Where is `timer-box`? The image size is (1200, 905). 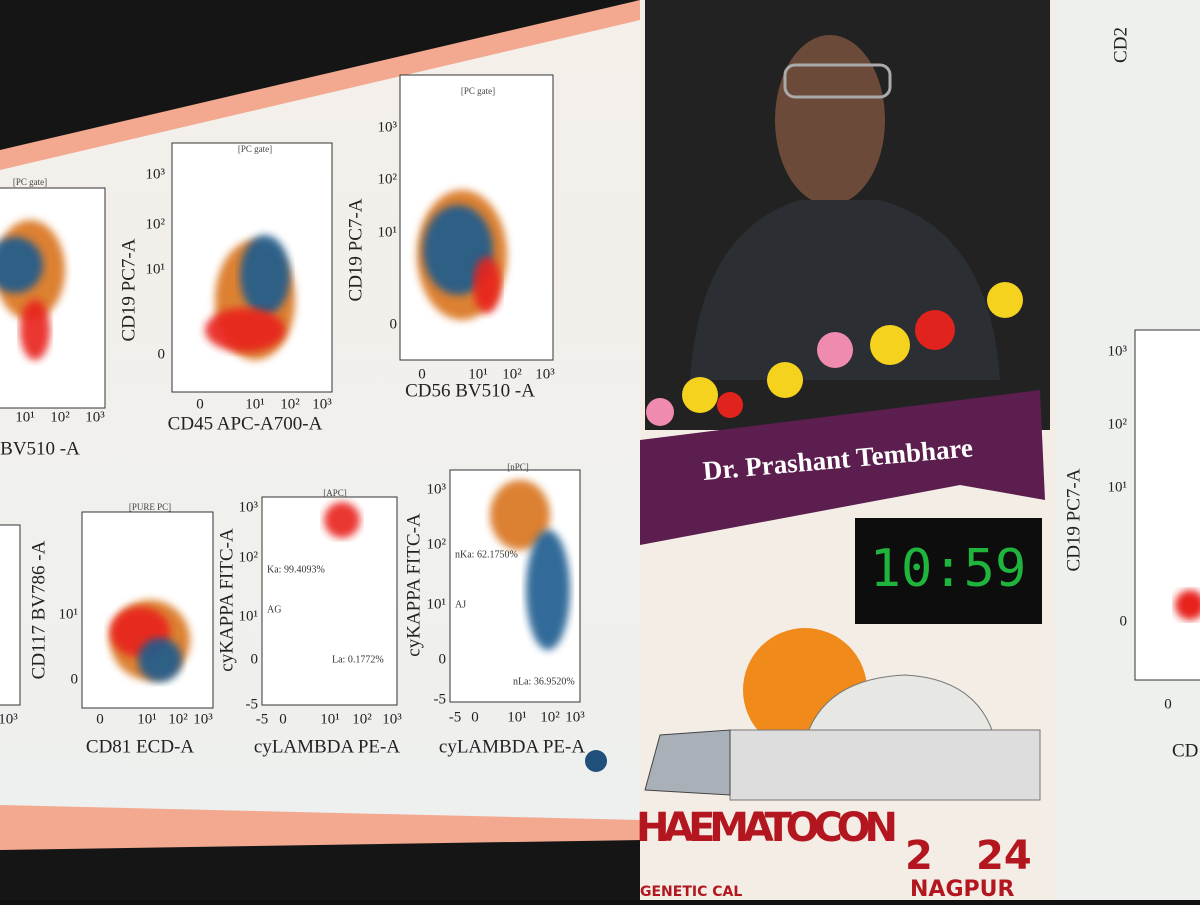 timer-box is located at coordinates (948, 571).